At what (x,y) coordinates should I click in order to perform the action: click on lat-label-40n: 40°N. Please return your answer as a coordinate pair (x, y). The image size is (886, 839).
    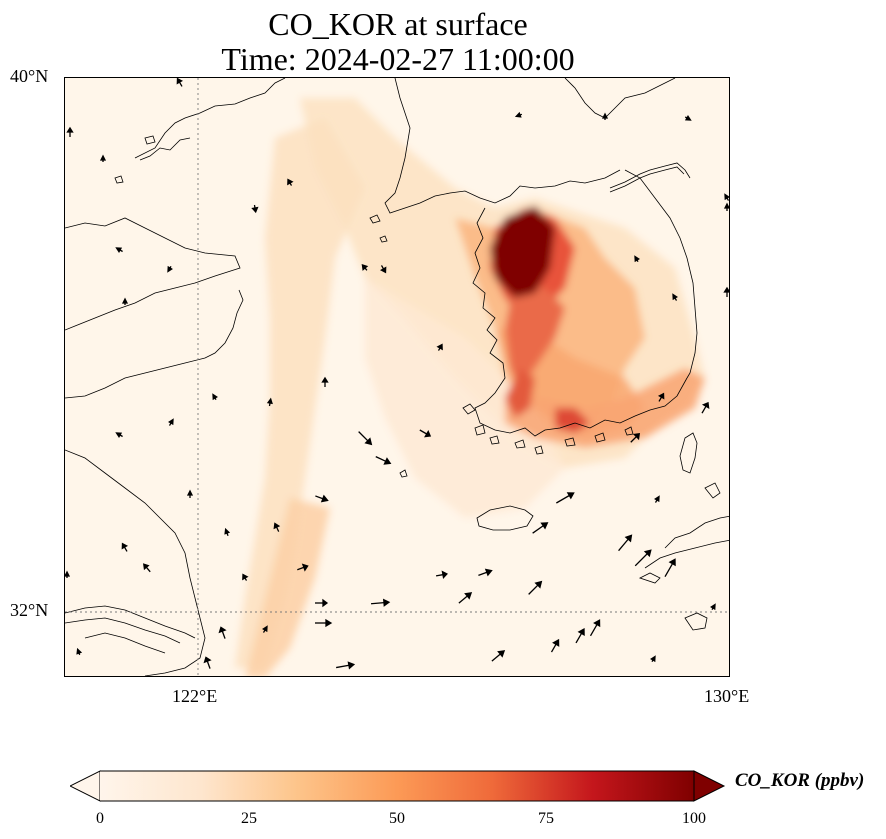
    Looking at the image, I should click on (29, 76).